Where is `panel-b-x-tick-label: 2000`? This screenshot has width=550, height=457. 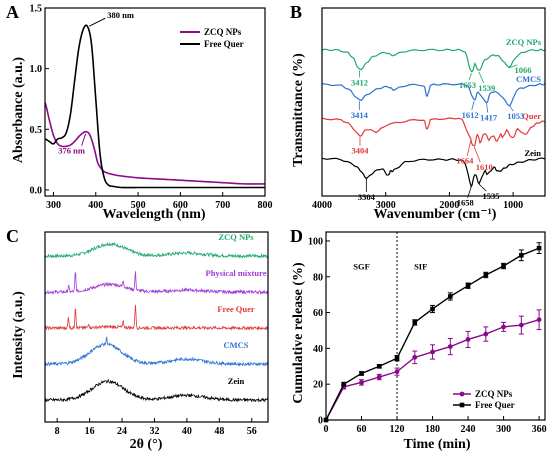 panel-b-x-tick-label: 2000 is located at coordinates (449, 205).